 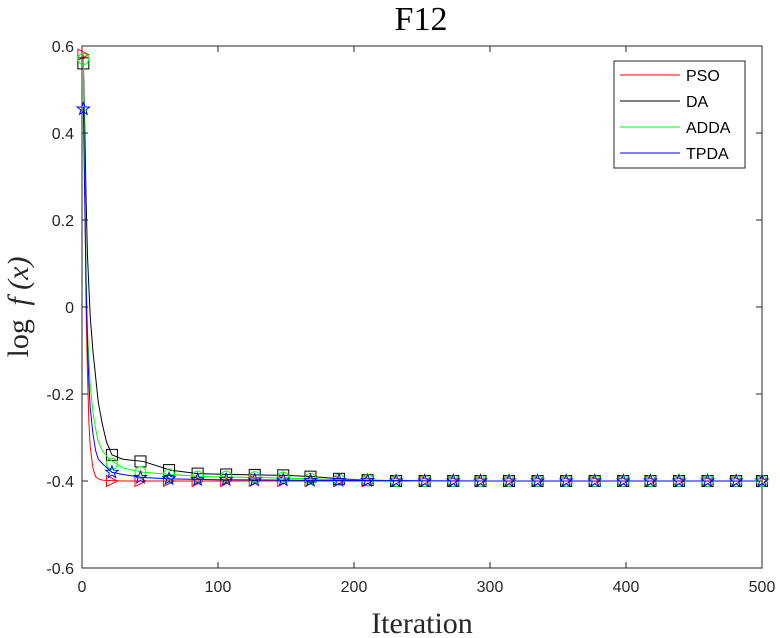 I want to click on y-axis-label: log f (x), so click(x=18, y=306).